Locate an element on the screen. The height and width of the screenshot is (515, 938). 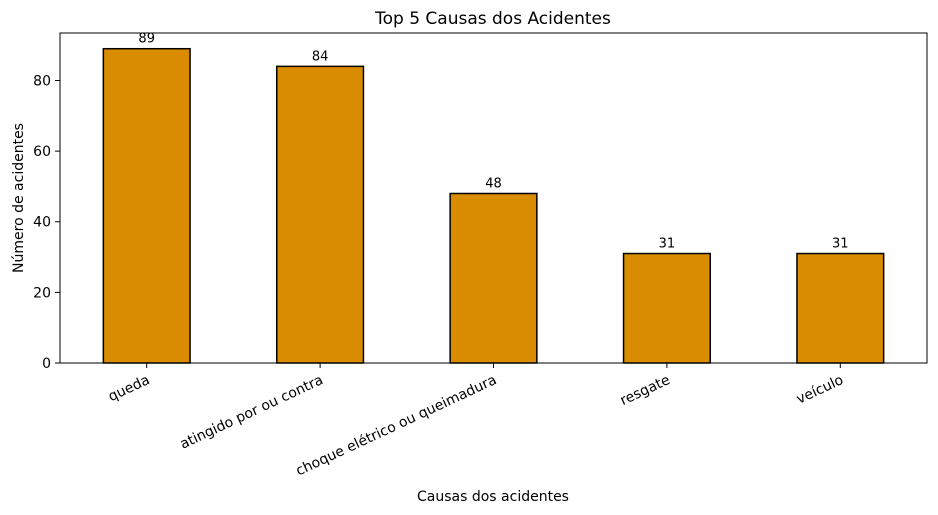
y-tick-label: 0 is located at coordinates (46, 364).